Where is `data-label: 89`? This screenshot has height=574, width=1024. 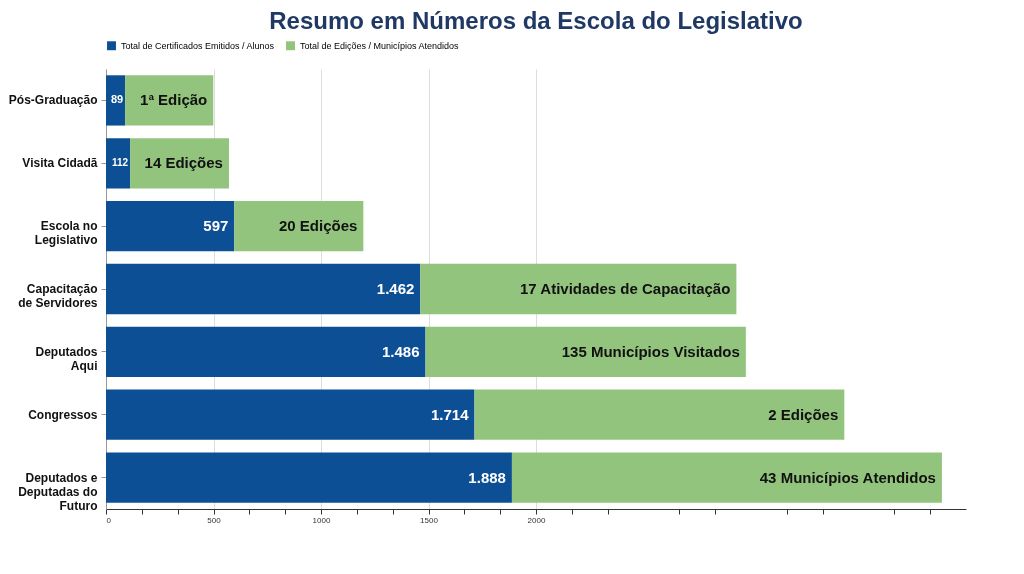
data-label: 89 is located at coordinates (117, 99).